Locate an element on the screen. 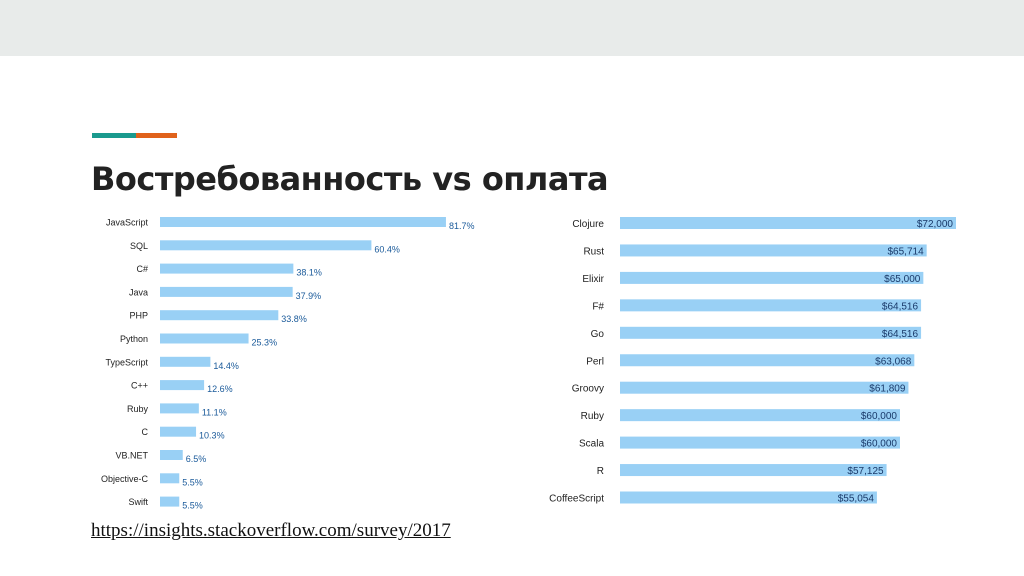 This screenshot has height=576, width=1024. value-label: $63,068 is located at coordinates (893, 361).